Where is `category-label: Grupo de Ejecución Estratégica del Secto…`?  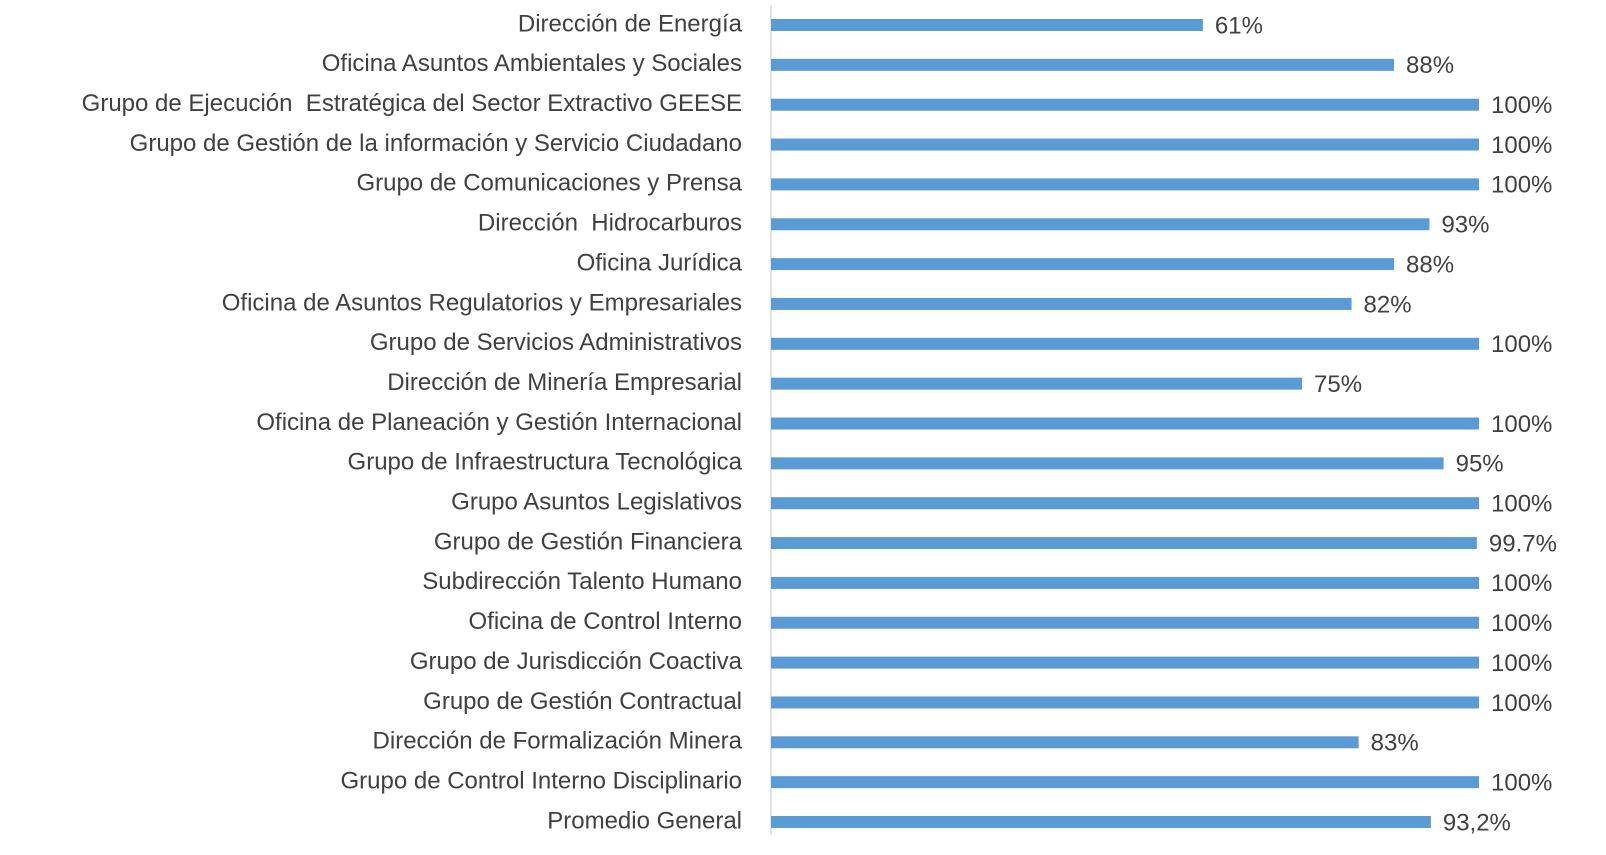 category-label: Grupo de Ejecución Estratégica del Secto… is located at coordinates (412, 103).